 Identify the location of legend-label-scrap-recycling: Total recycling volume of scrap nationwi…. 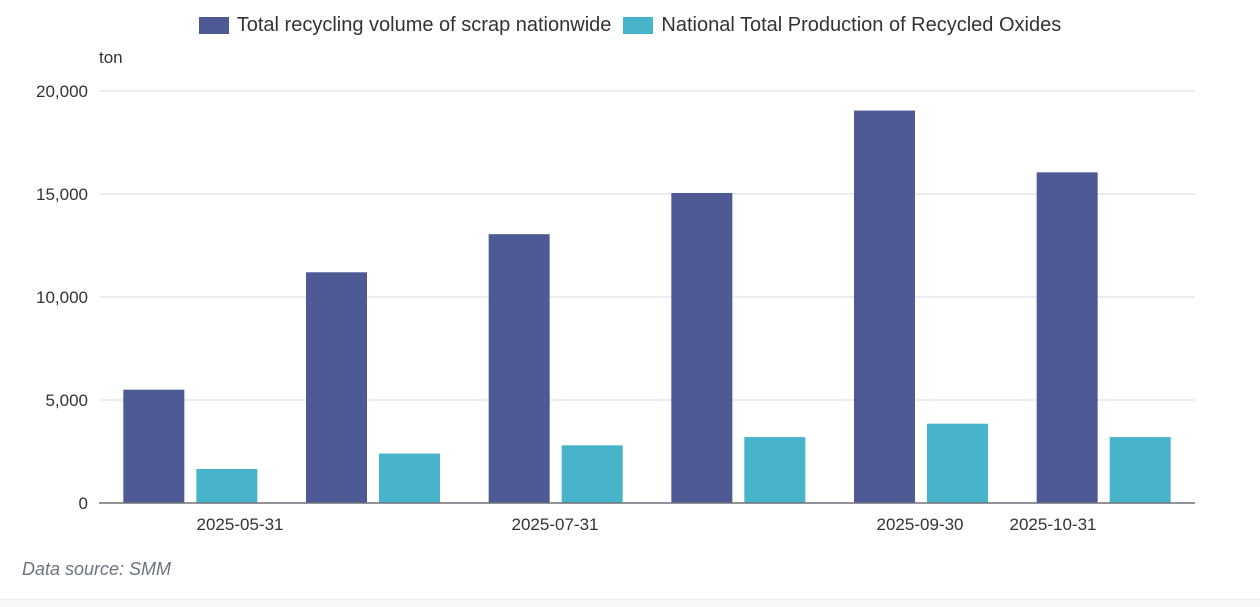
(424, 25).